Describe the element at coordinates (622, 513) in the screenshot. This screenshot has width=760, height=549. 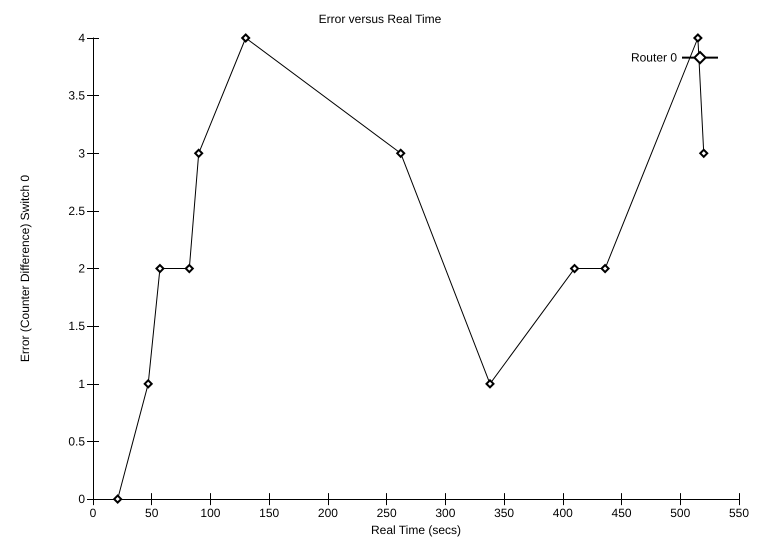
I see `x-tick-label: 450` at that location.